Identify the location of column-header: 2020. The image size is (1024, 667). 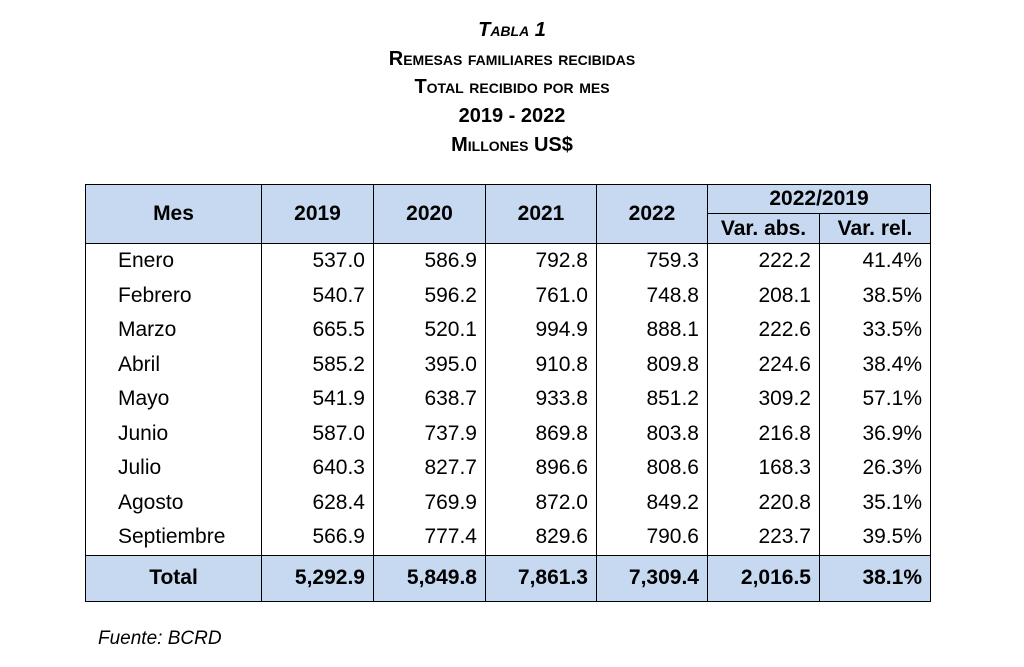
(429, 214).